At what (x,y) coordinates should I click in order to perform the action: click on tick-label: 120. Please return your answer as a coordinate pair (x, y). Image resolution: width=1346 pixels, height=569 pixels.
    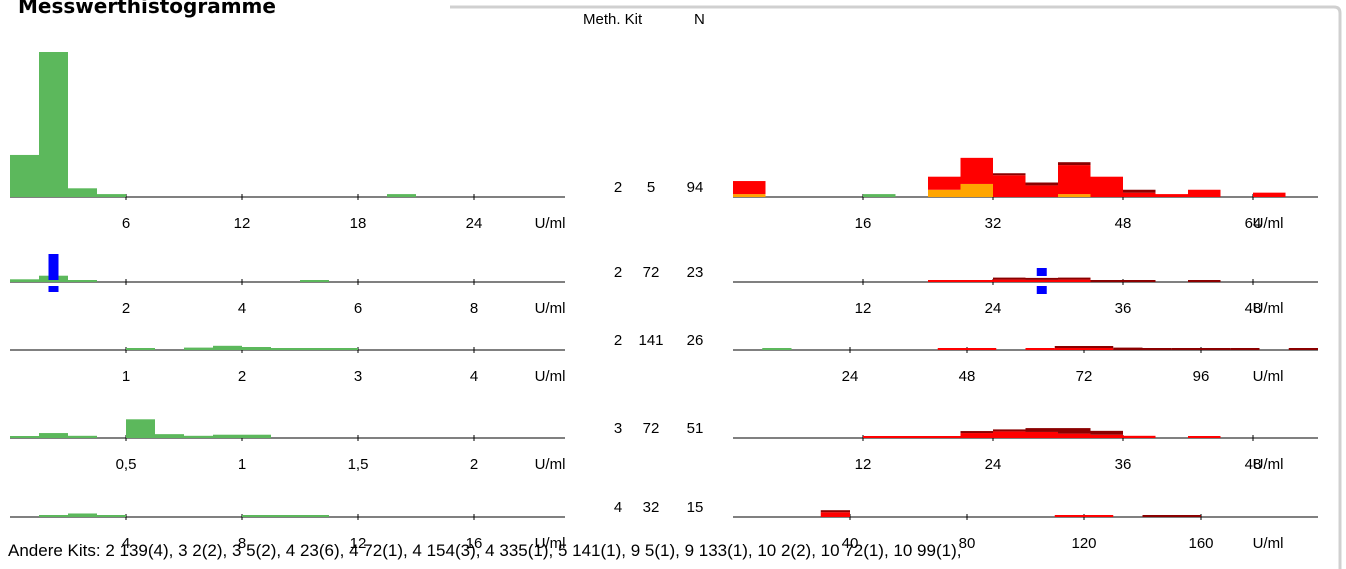
    Looking at the image, I should click on (1083, 543).